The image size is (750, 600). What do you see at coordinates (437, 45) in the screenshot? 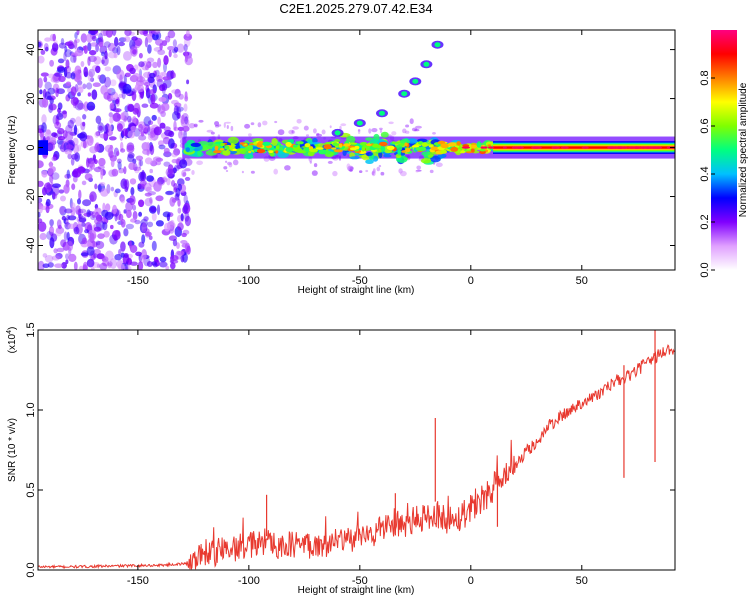
I see `rising-feature-core` at bounding box center [437, 45].